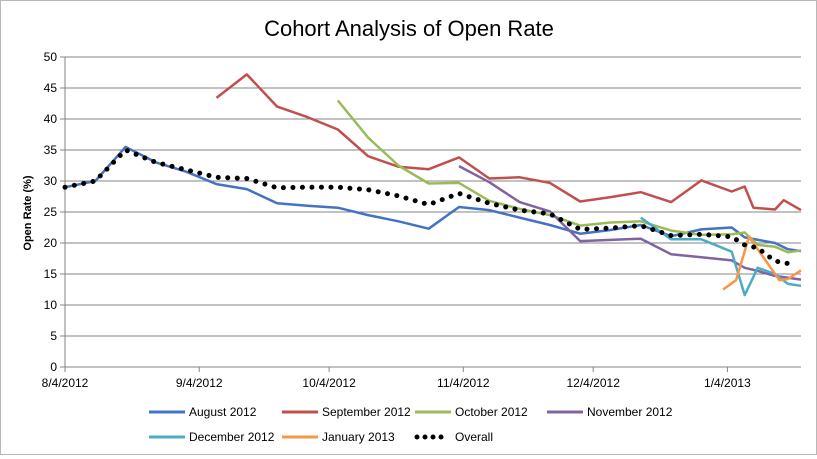 This screenshot has height=459, width=817. I want to click on legend-label: October 2012, so click(491, 412).